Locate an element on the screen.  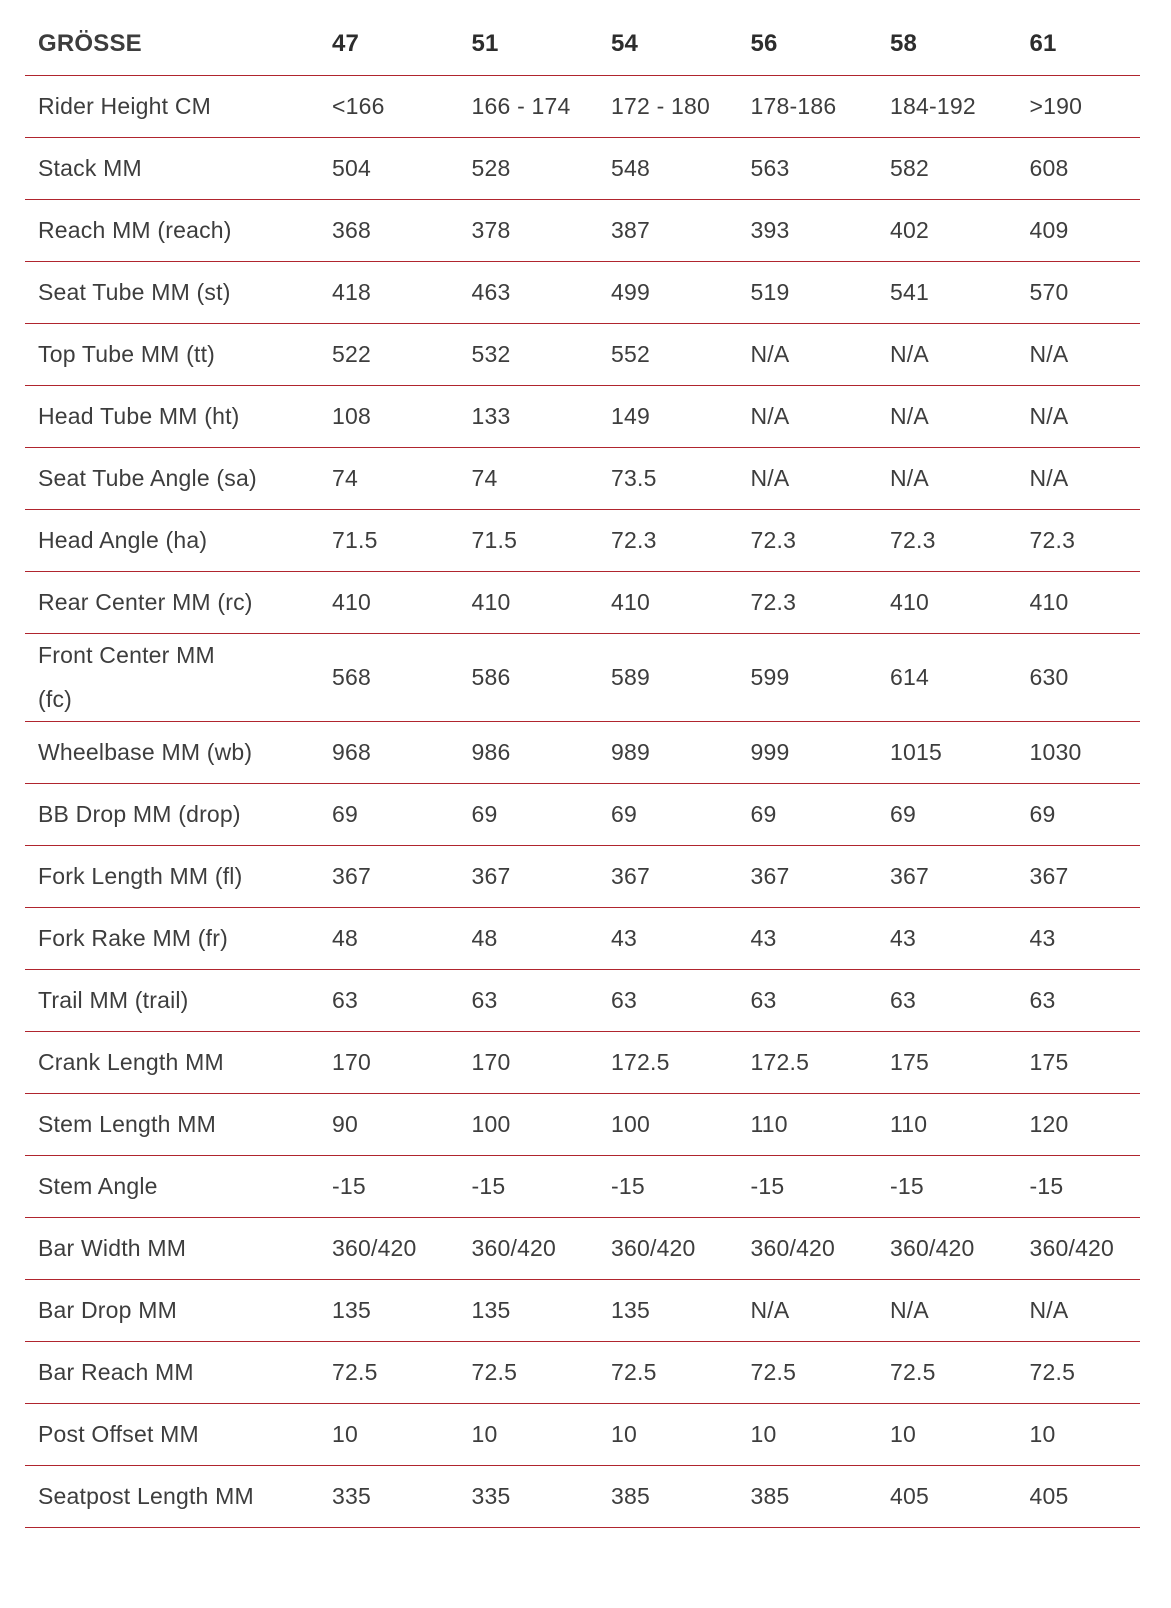
table-header-size: 51 is located at coordinates (485, 44).